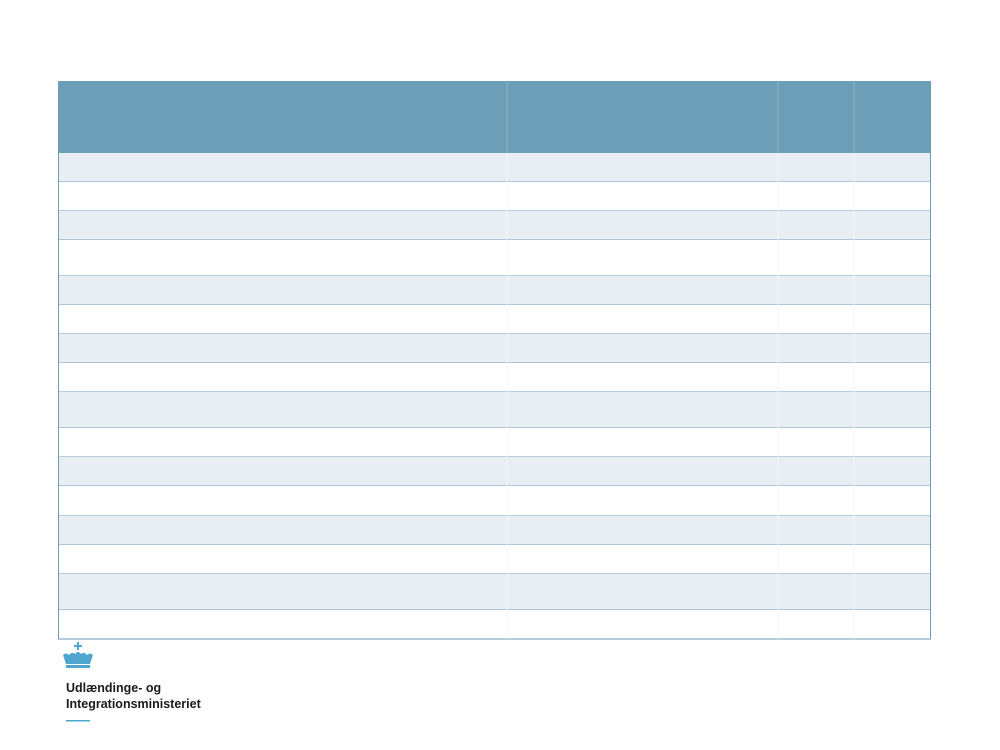  I want to click on header-row, so click(494, 117).